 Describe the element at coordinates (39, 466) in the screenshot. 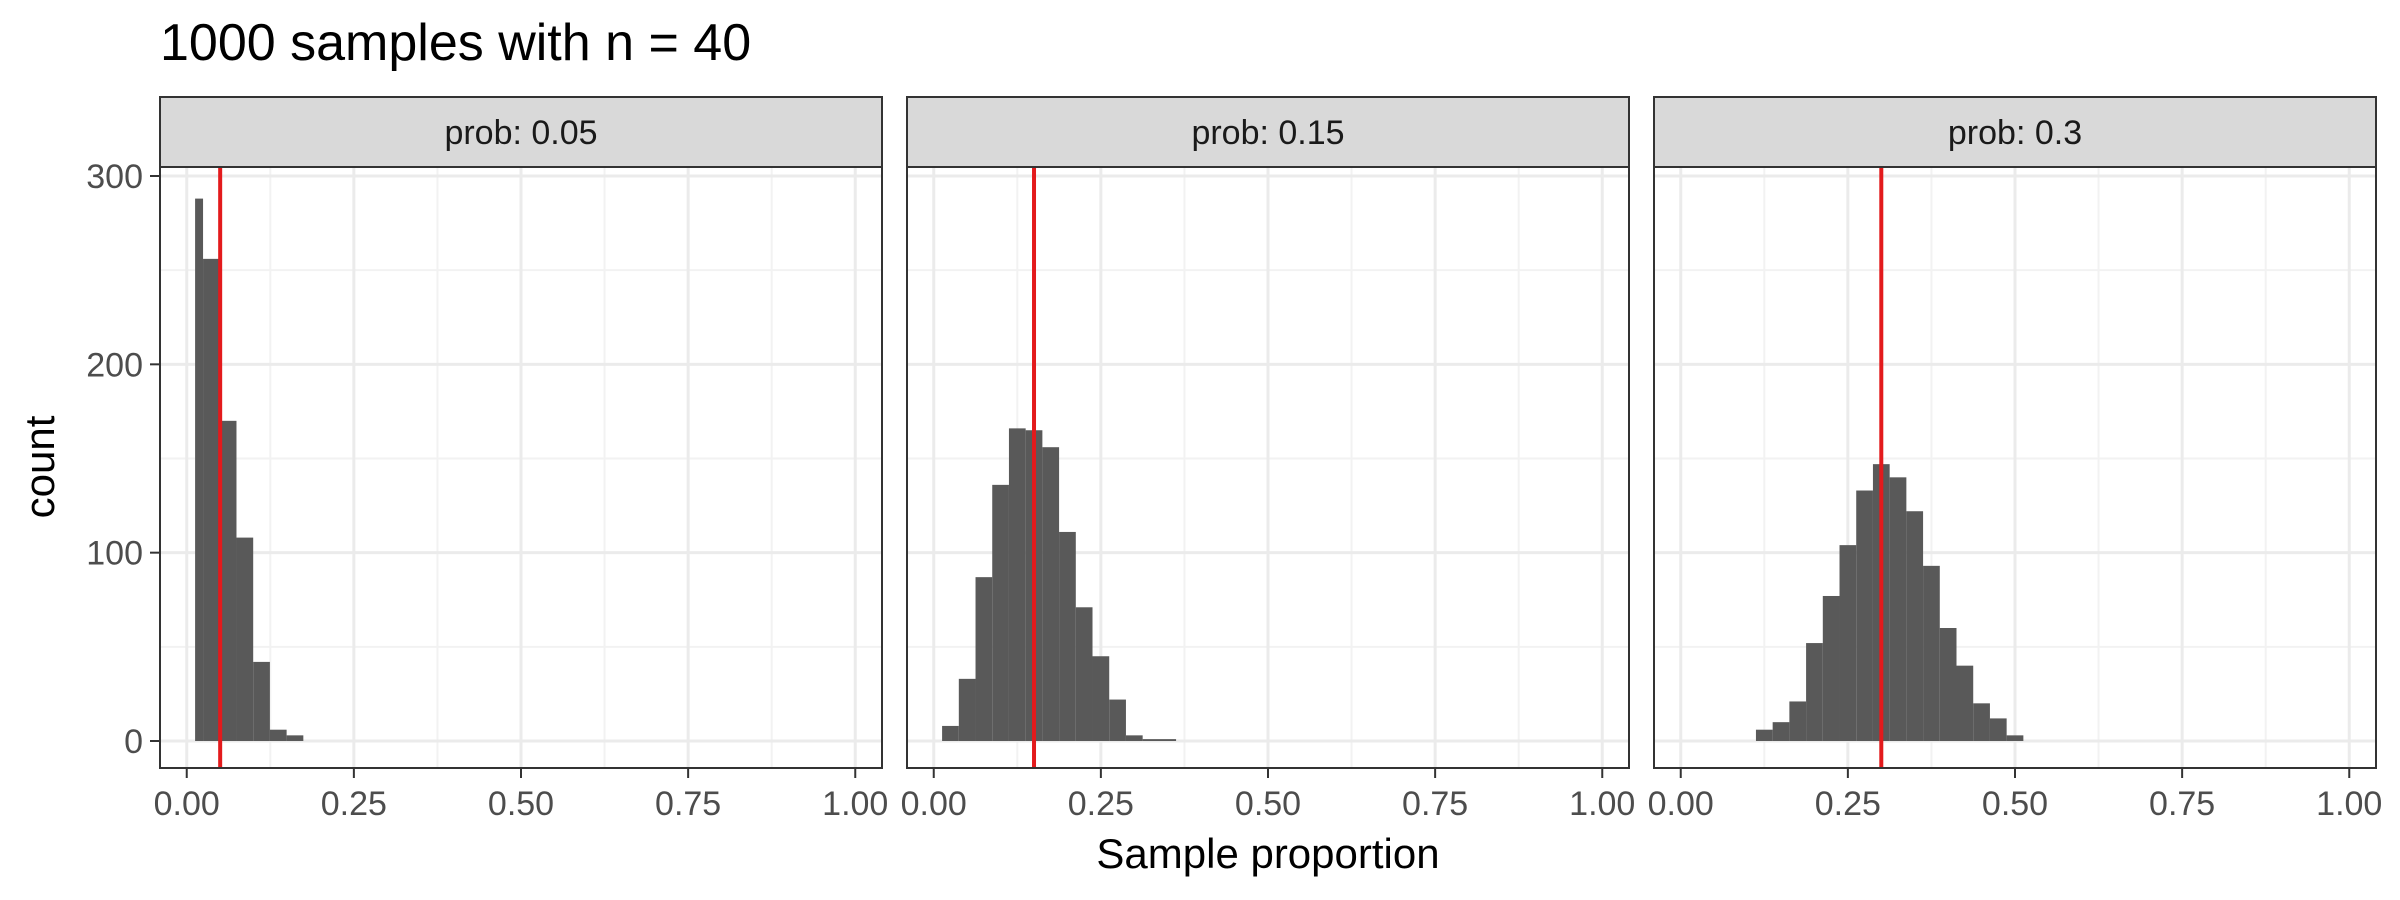

I see `y-axis-title: count` at that location.